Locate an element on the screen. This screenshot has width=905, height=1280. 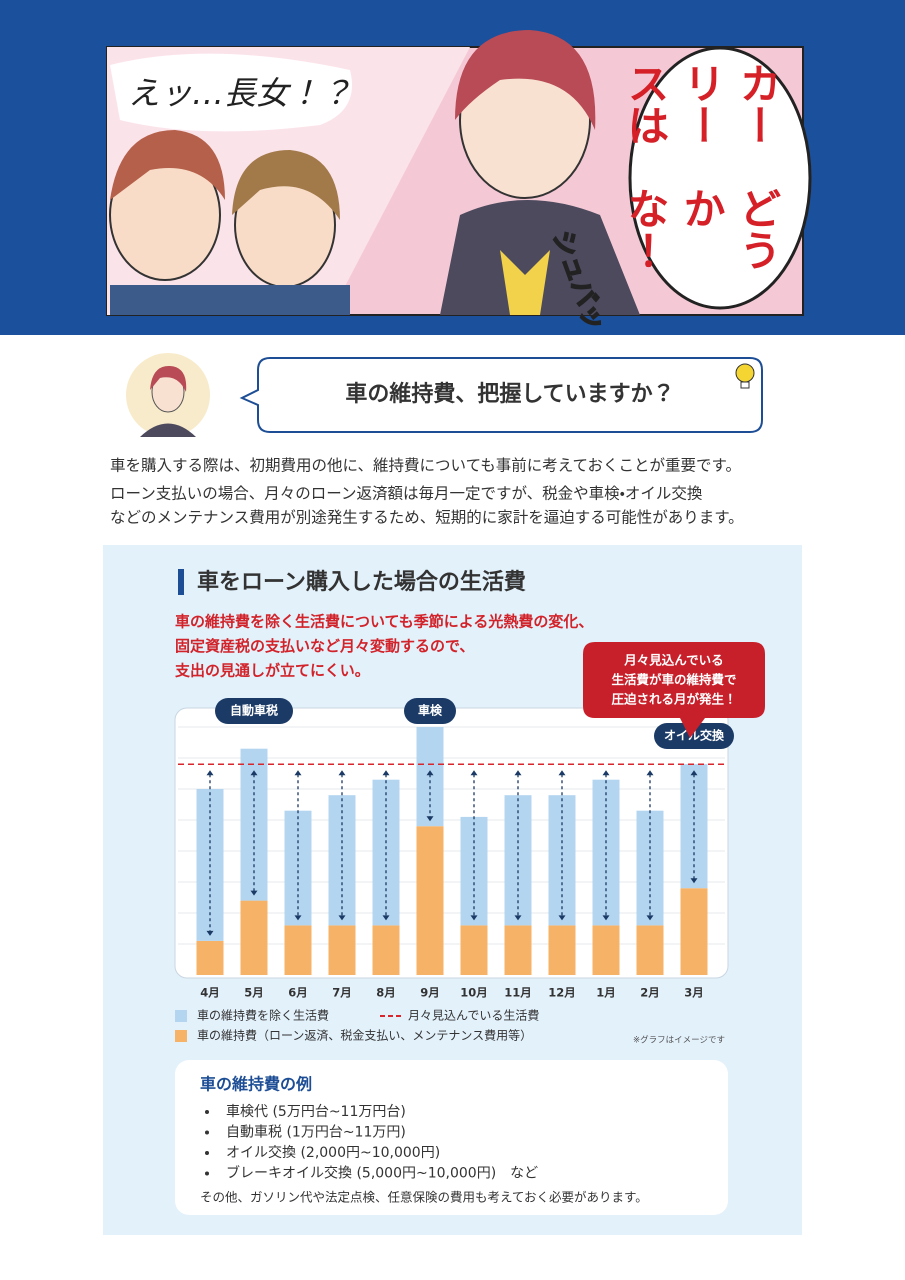
annotation: 車検 is located at coordinates (430, 710).